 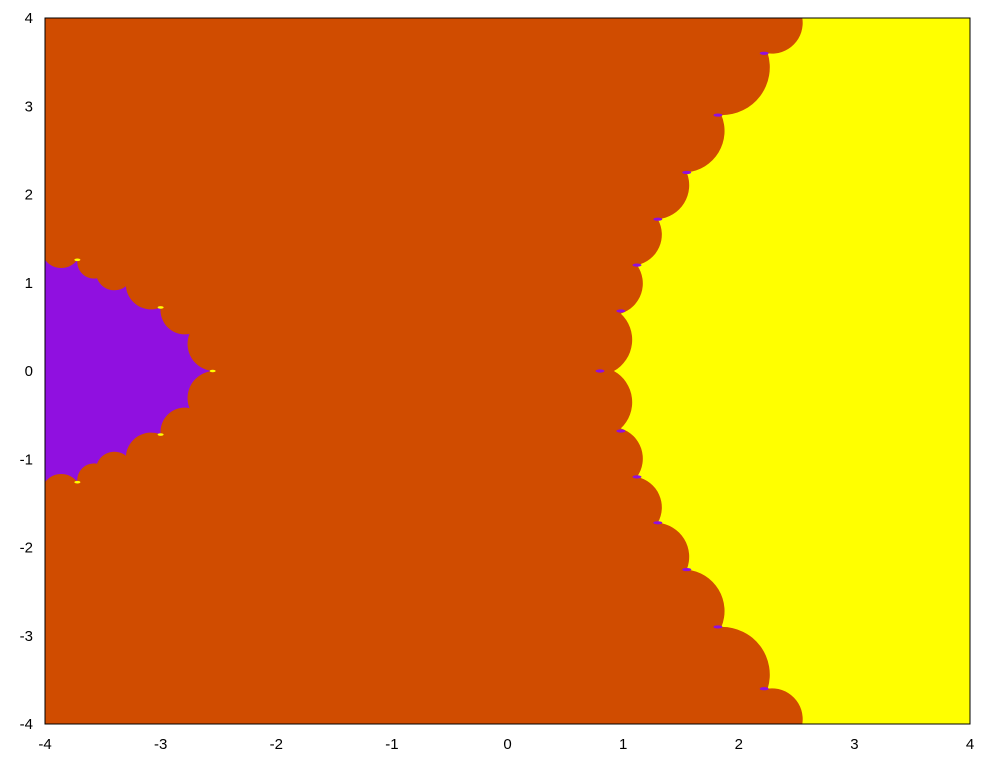 I want to click on x-tick-label: -2, so click(x=276, y=744).